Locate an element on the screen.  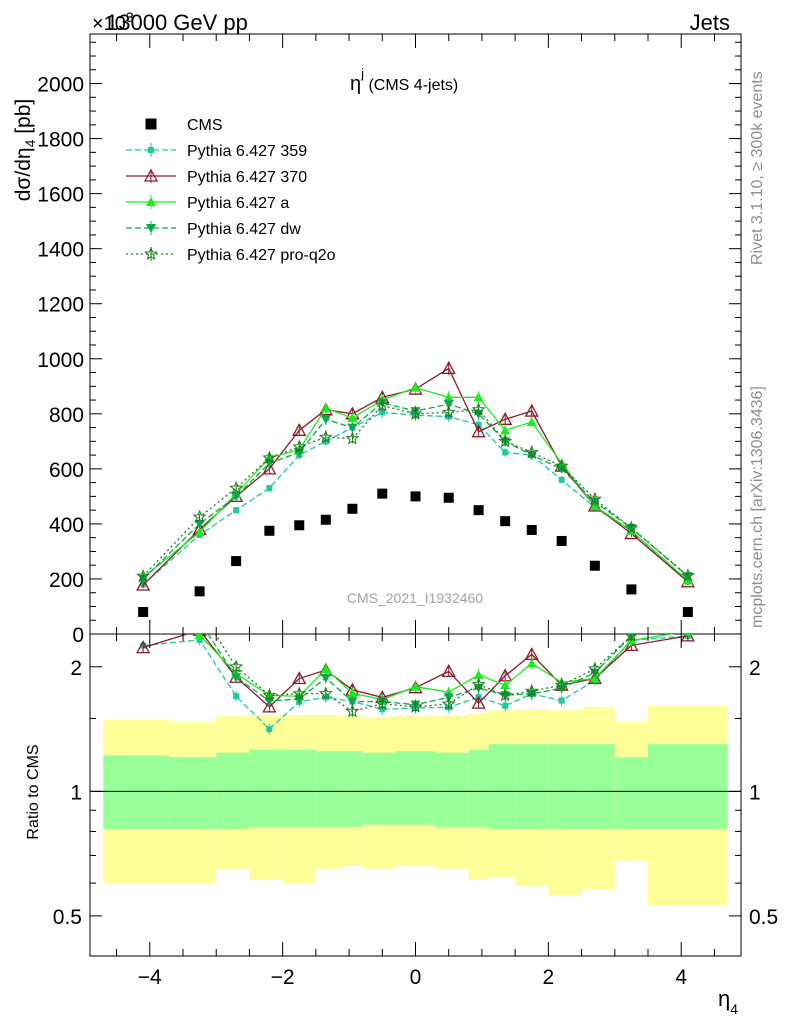
x-axis-label: η4 is located at coordinates (728, 1001).